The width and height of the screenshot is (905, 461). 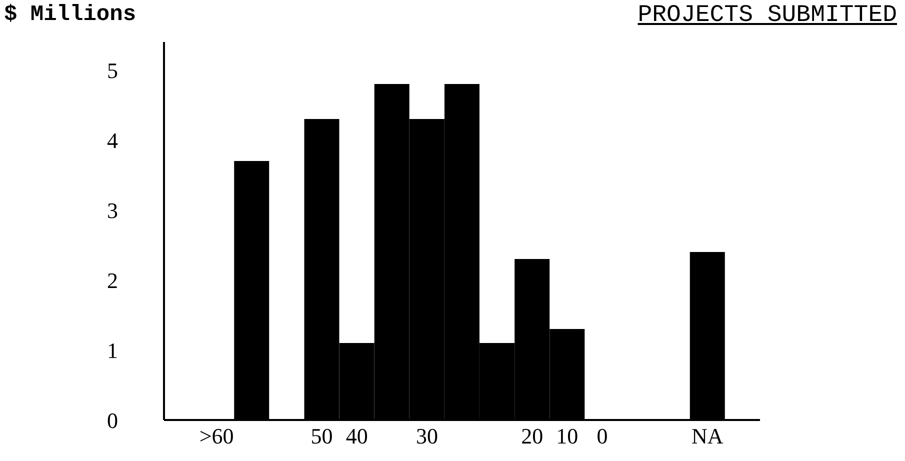 I want to click on y-tick-label: 3, so click(x=112, y=210).